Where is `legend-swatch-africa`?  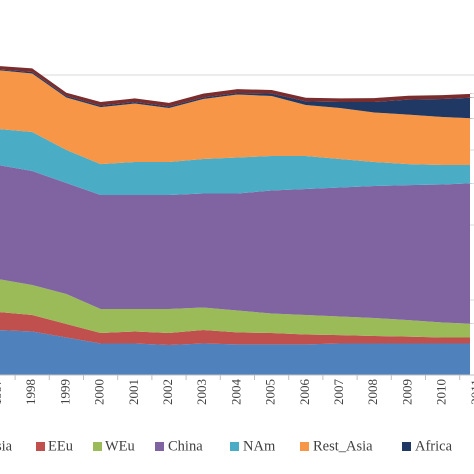
legend-swatch-africa is located at coordinates (406, 446).